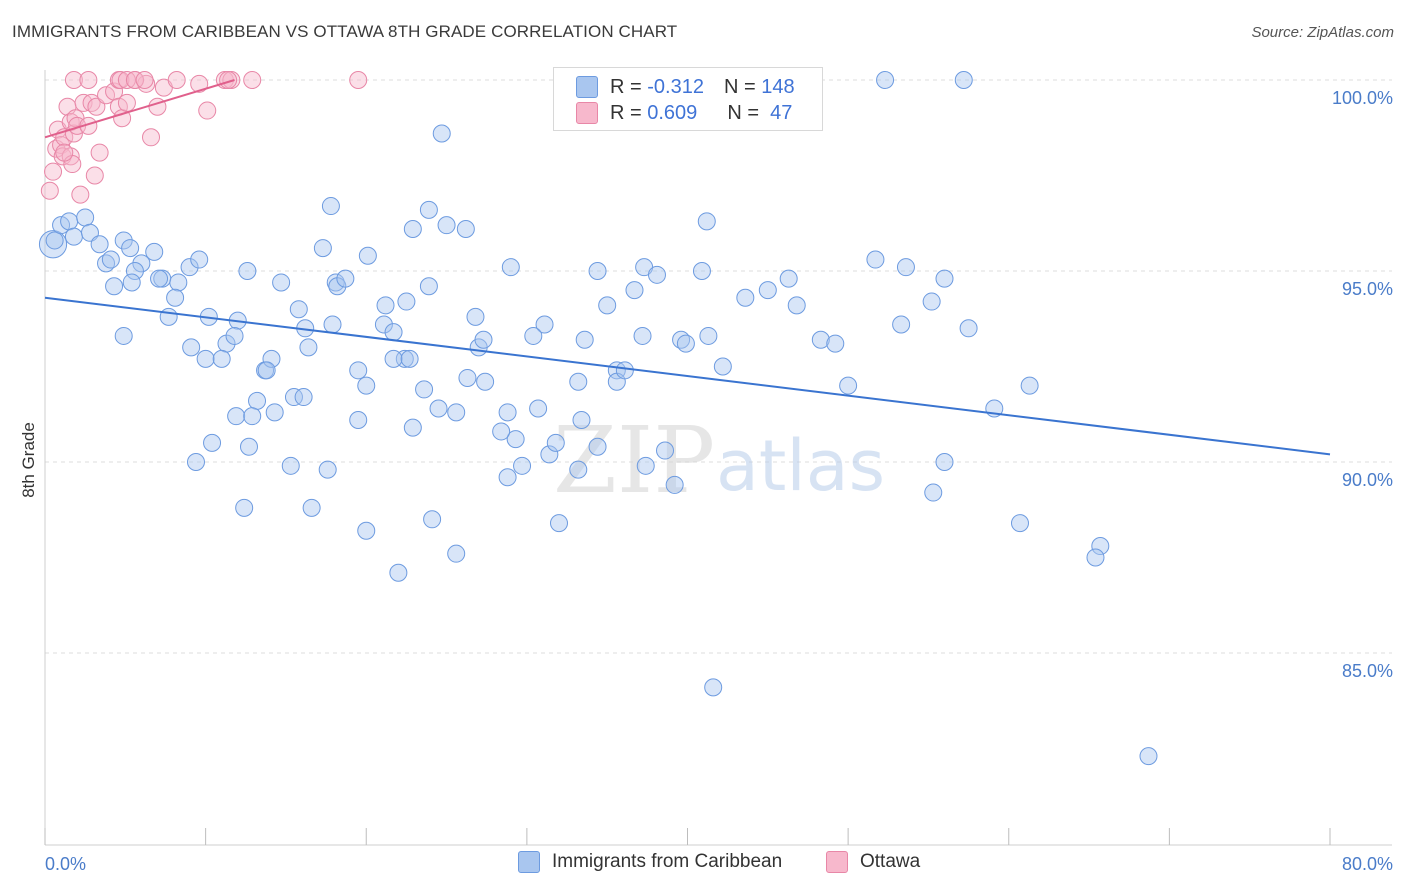 The height and width of the screenshot is (892, 1406). I want to click on legend: R = -0.312 N = 148 R = 0.609 N = 47, so click(688, 99).